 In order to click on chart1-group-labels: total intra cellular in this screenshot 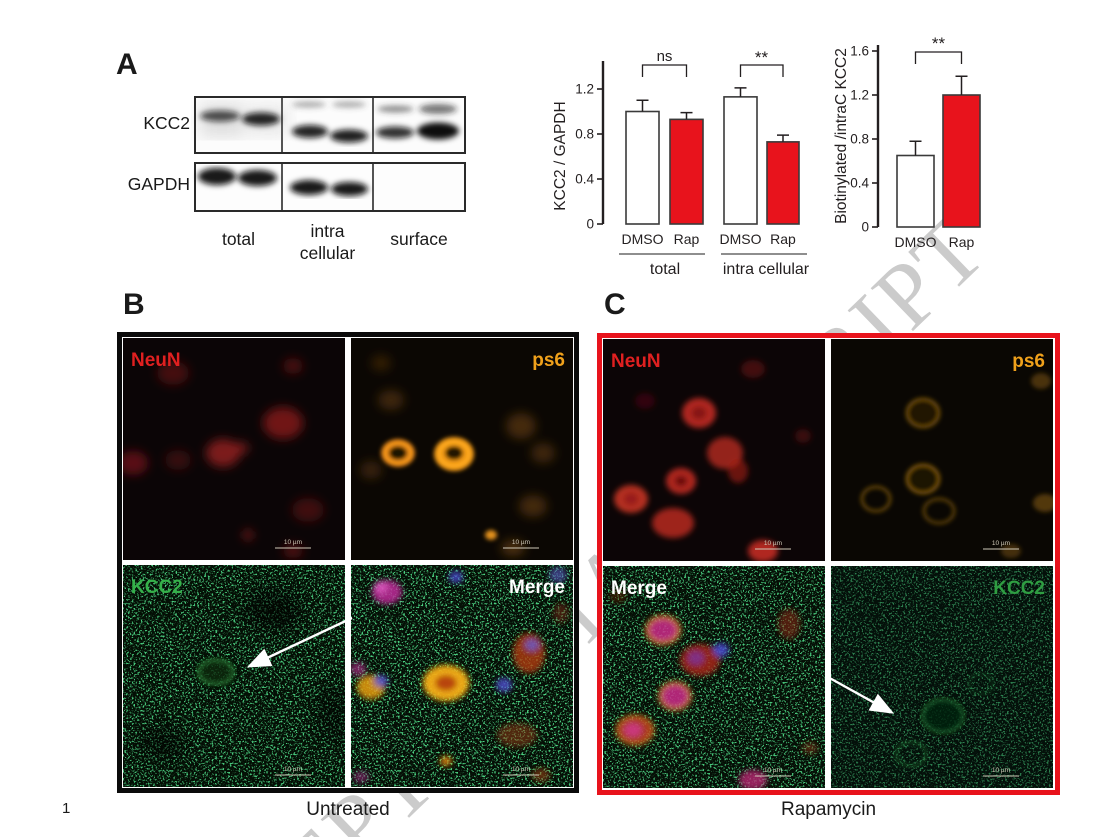, I will do `click(730, 269)`.